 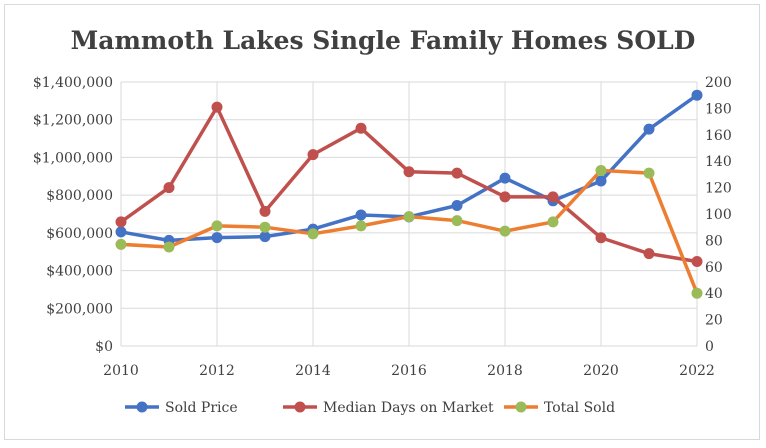 What do you see at coordinates (714, 241) in the screenshot?
I see `right-tick-label: 80` at bounding box center [714, 241].